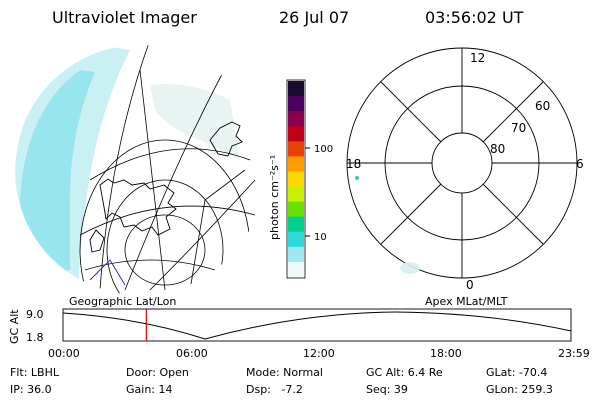 Image resolution: width=600 pixels, height=400 pixels. Describe the element at coordinates (157, 372) in the screenshot. I see `info-door: Door: Open` at that location.